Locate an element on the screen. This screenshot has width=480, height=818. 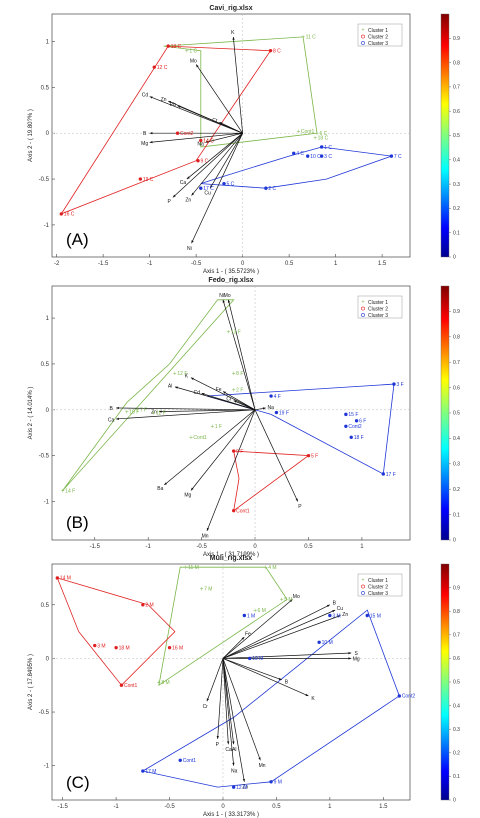
colorbar-label: 0.9 is located at coordinates (456, 312).